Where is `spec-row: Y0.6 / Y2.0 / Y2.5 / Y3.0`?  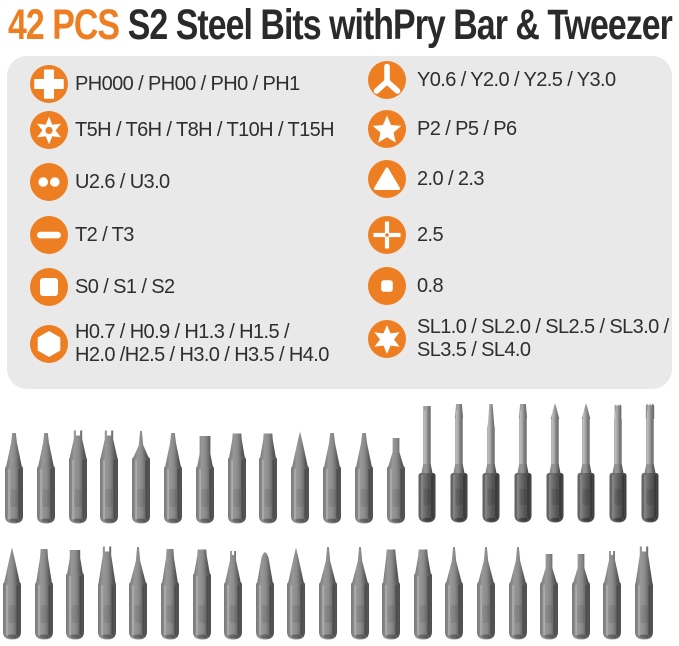
spec-row: Y0.6 / Y2.0 / Y2.5 / Y3.0 is located at coordinates (492, 80).